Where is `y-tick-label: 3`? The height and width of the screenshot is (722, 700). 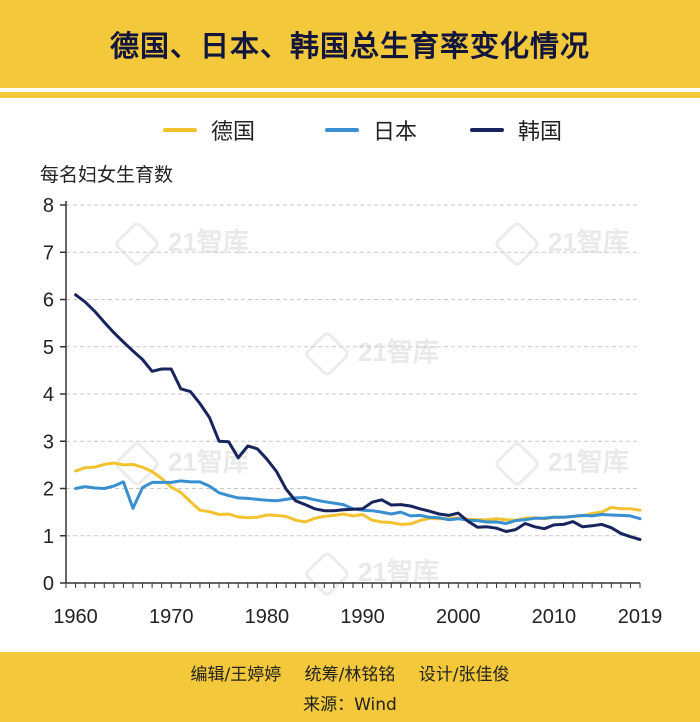
y-tick-label: 3 is located at coordinates (48, 442).